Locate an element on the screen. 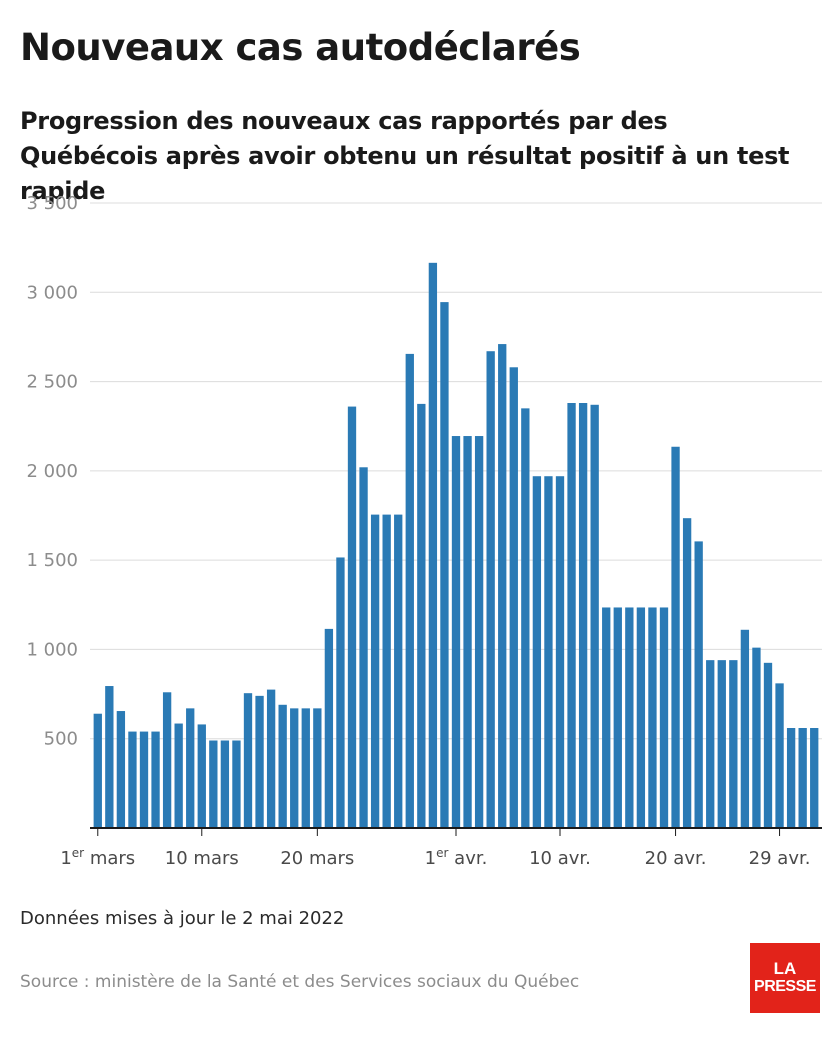 This screenshot has height=1040, width=840. logo-line-2: PRESSE is located at coordinates (785, 986).